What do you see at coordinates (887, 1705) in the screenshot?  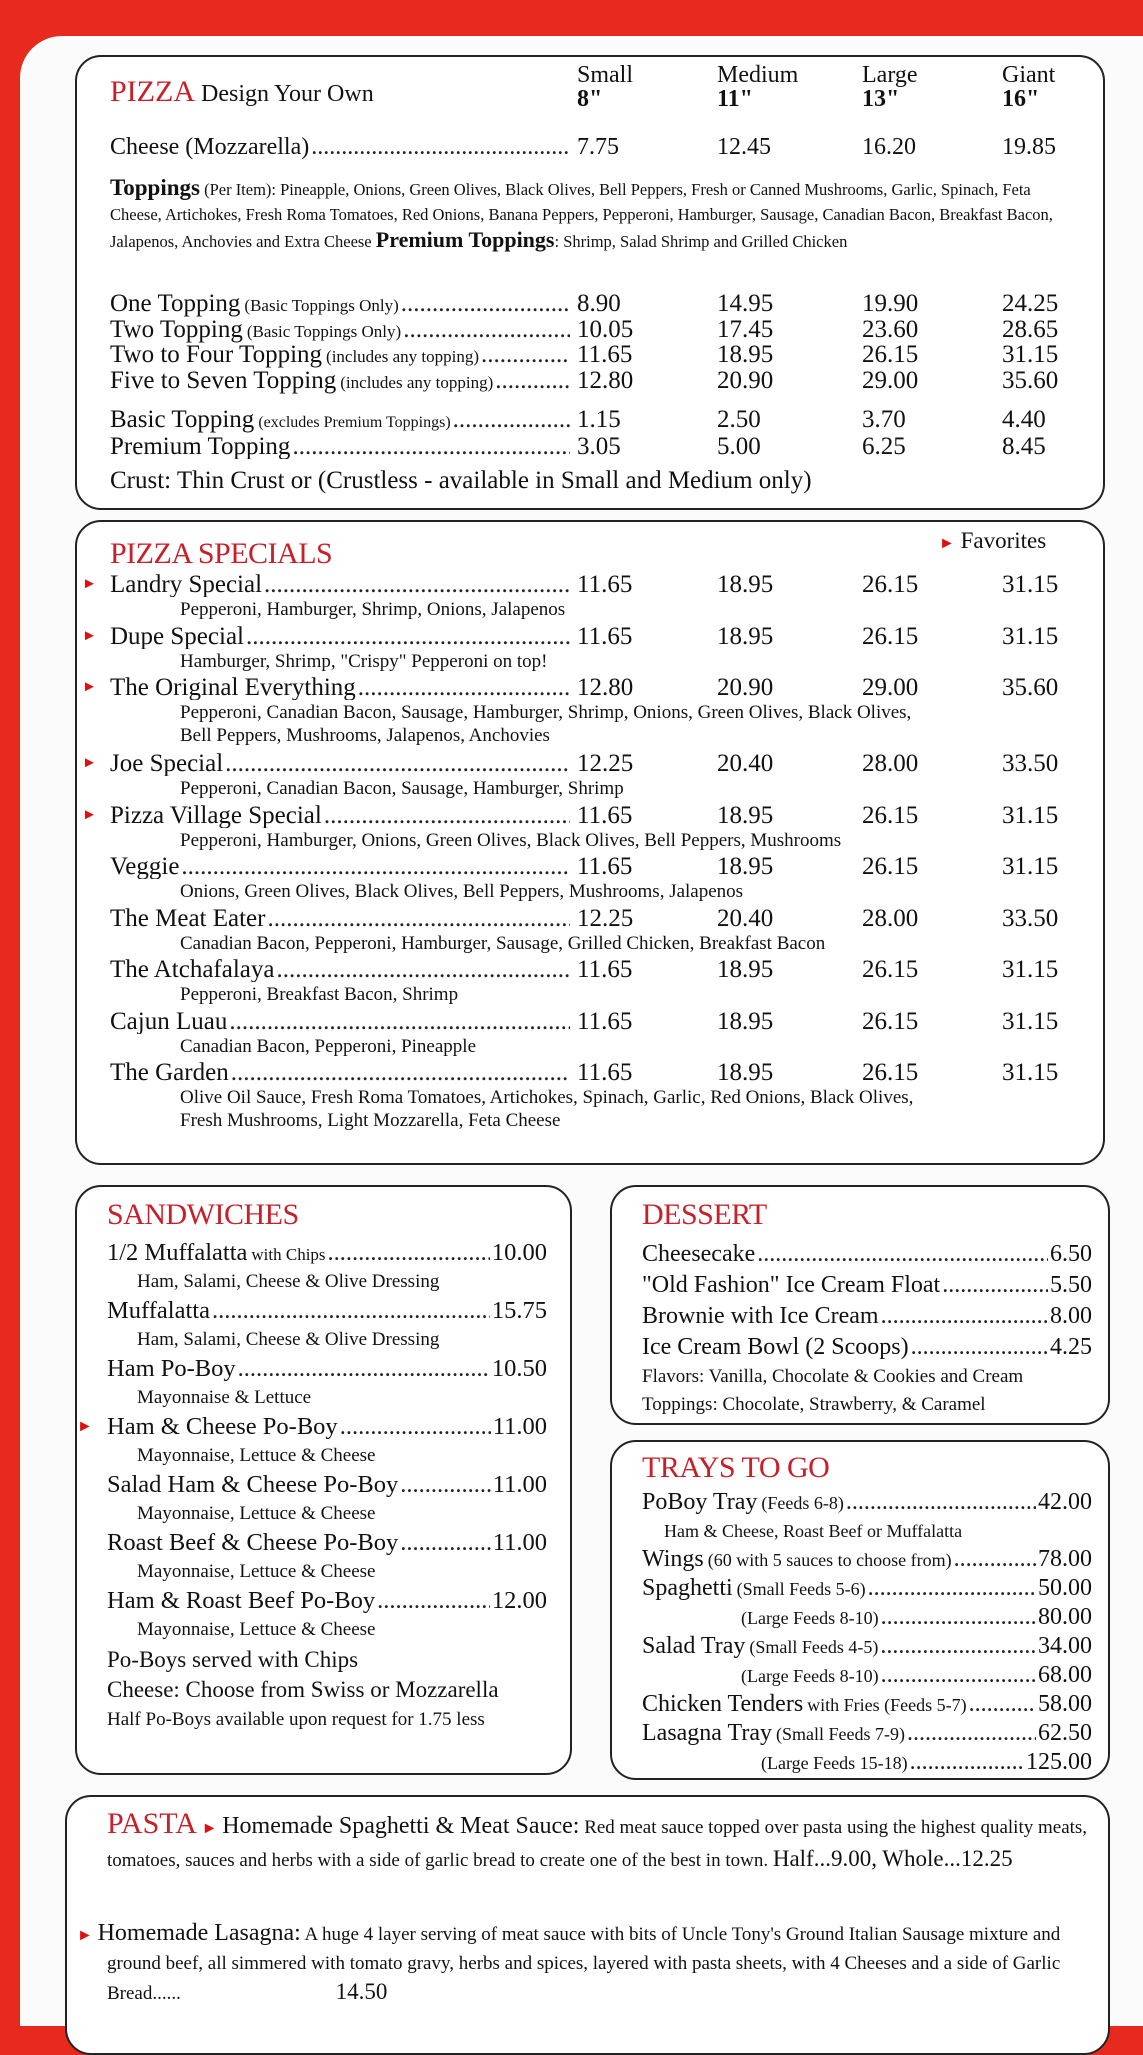 I see `tray-note: with Fries (Feeds 5-7)` at bounding box center [887, 1705].